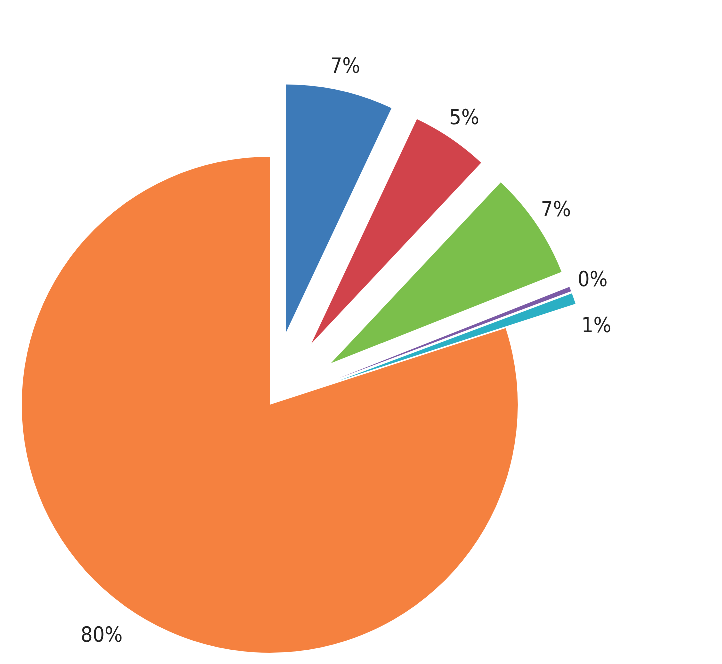 The height and width of the screenshot is (664, 722). Describe the element at coordinates (464, 118) in the screenshot. I see `data-label: 5%` at that location.